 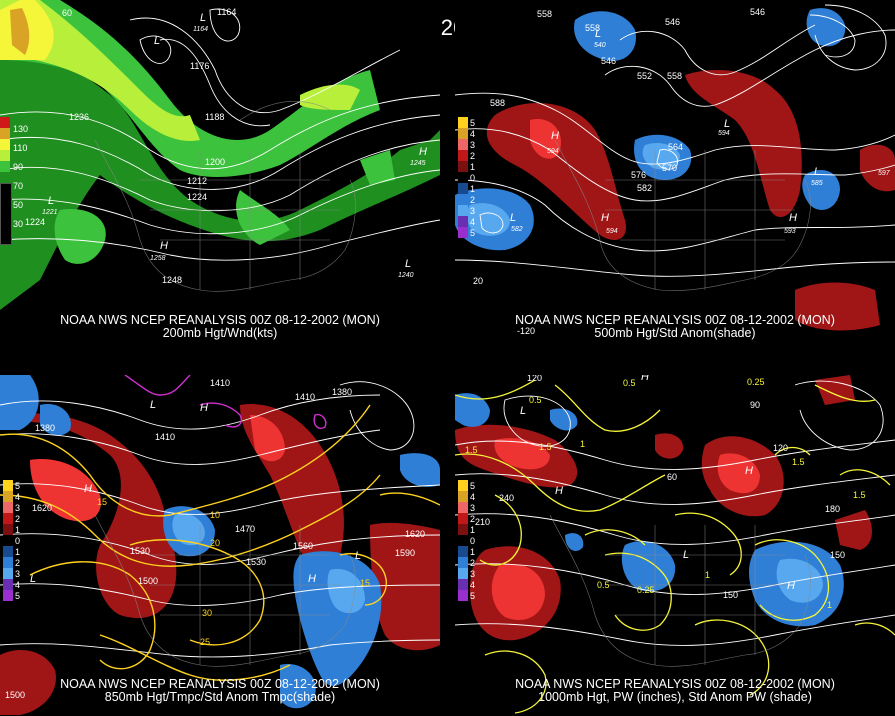 What do you see at coordinates (406, 275) in the screenshot?
I see `center-value: 1240` at bounding box center [406, 275].